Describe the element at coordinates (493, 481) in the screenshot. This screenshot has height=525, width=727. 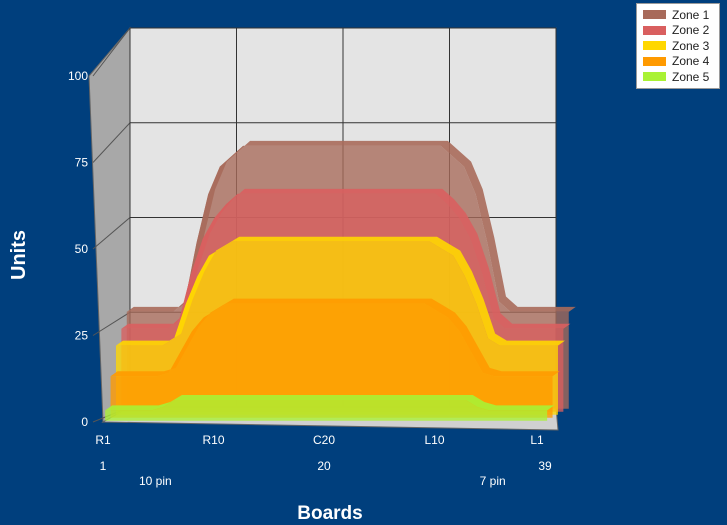
I see `x-sub-label: 7 pin` at that location.